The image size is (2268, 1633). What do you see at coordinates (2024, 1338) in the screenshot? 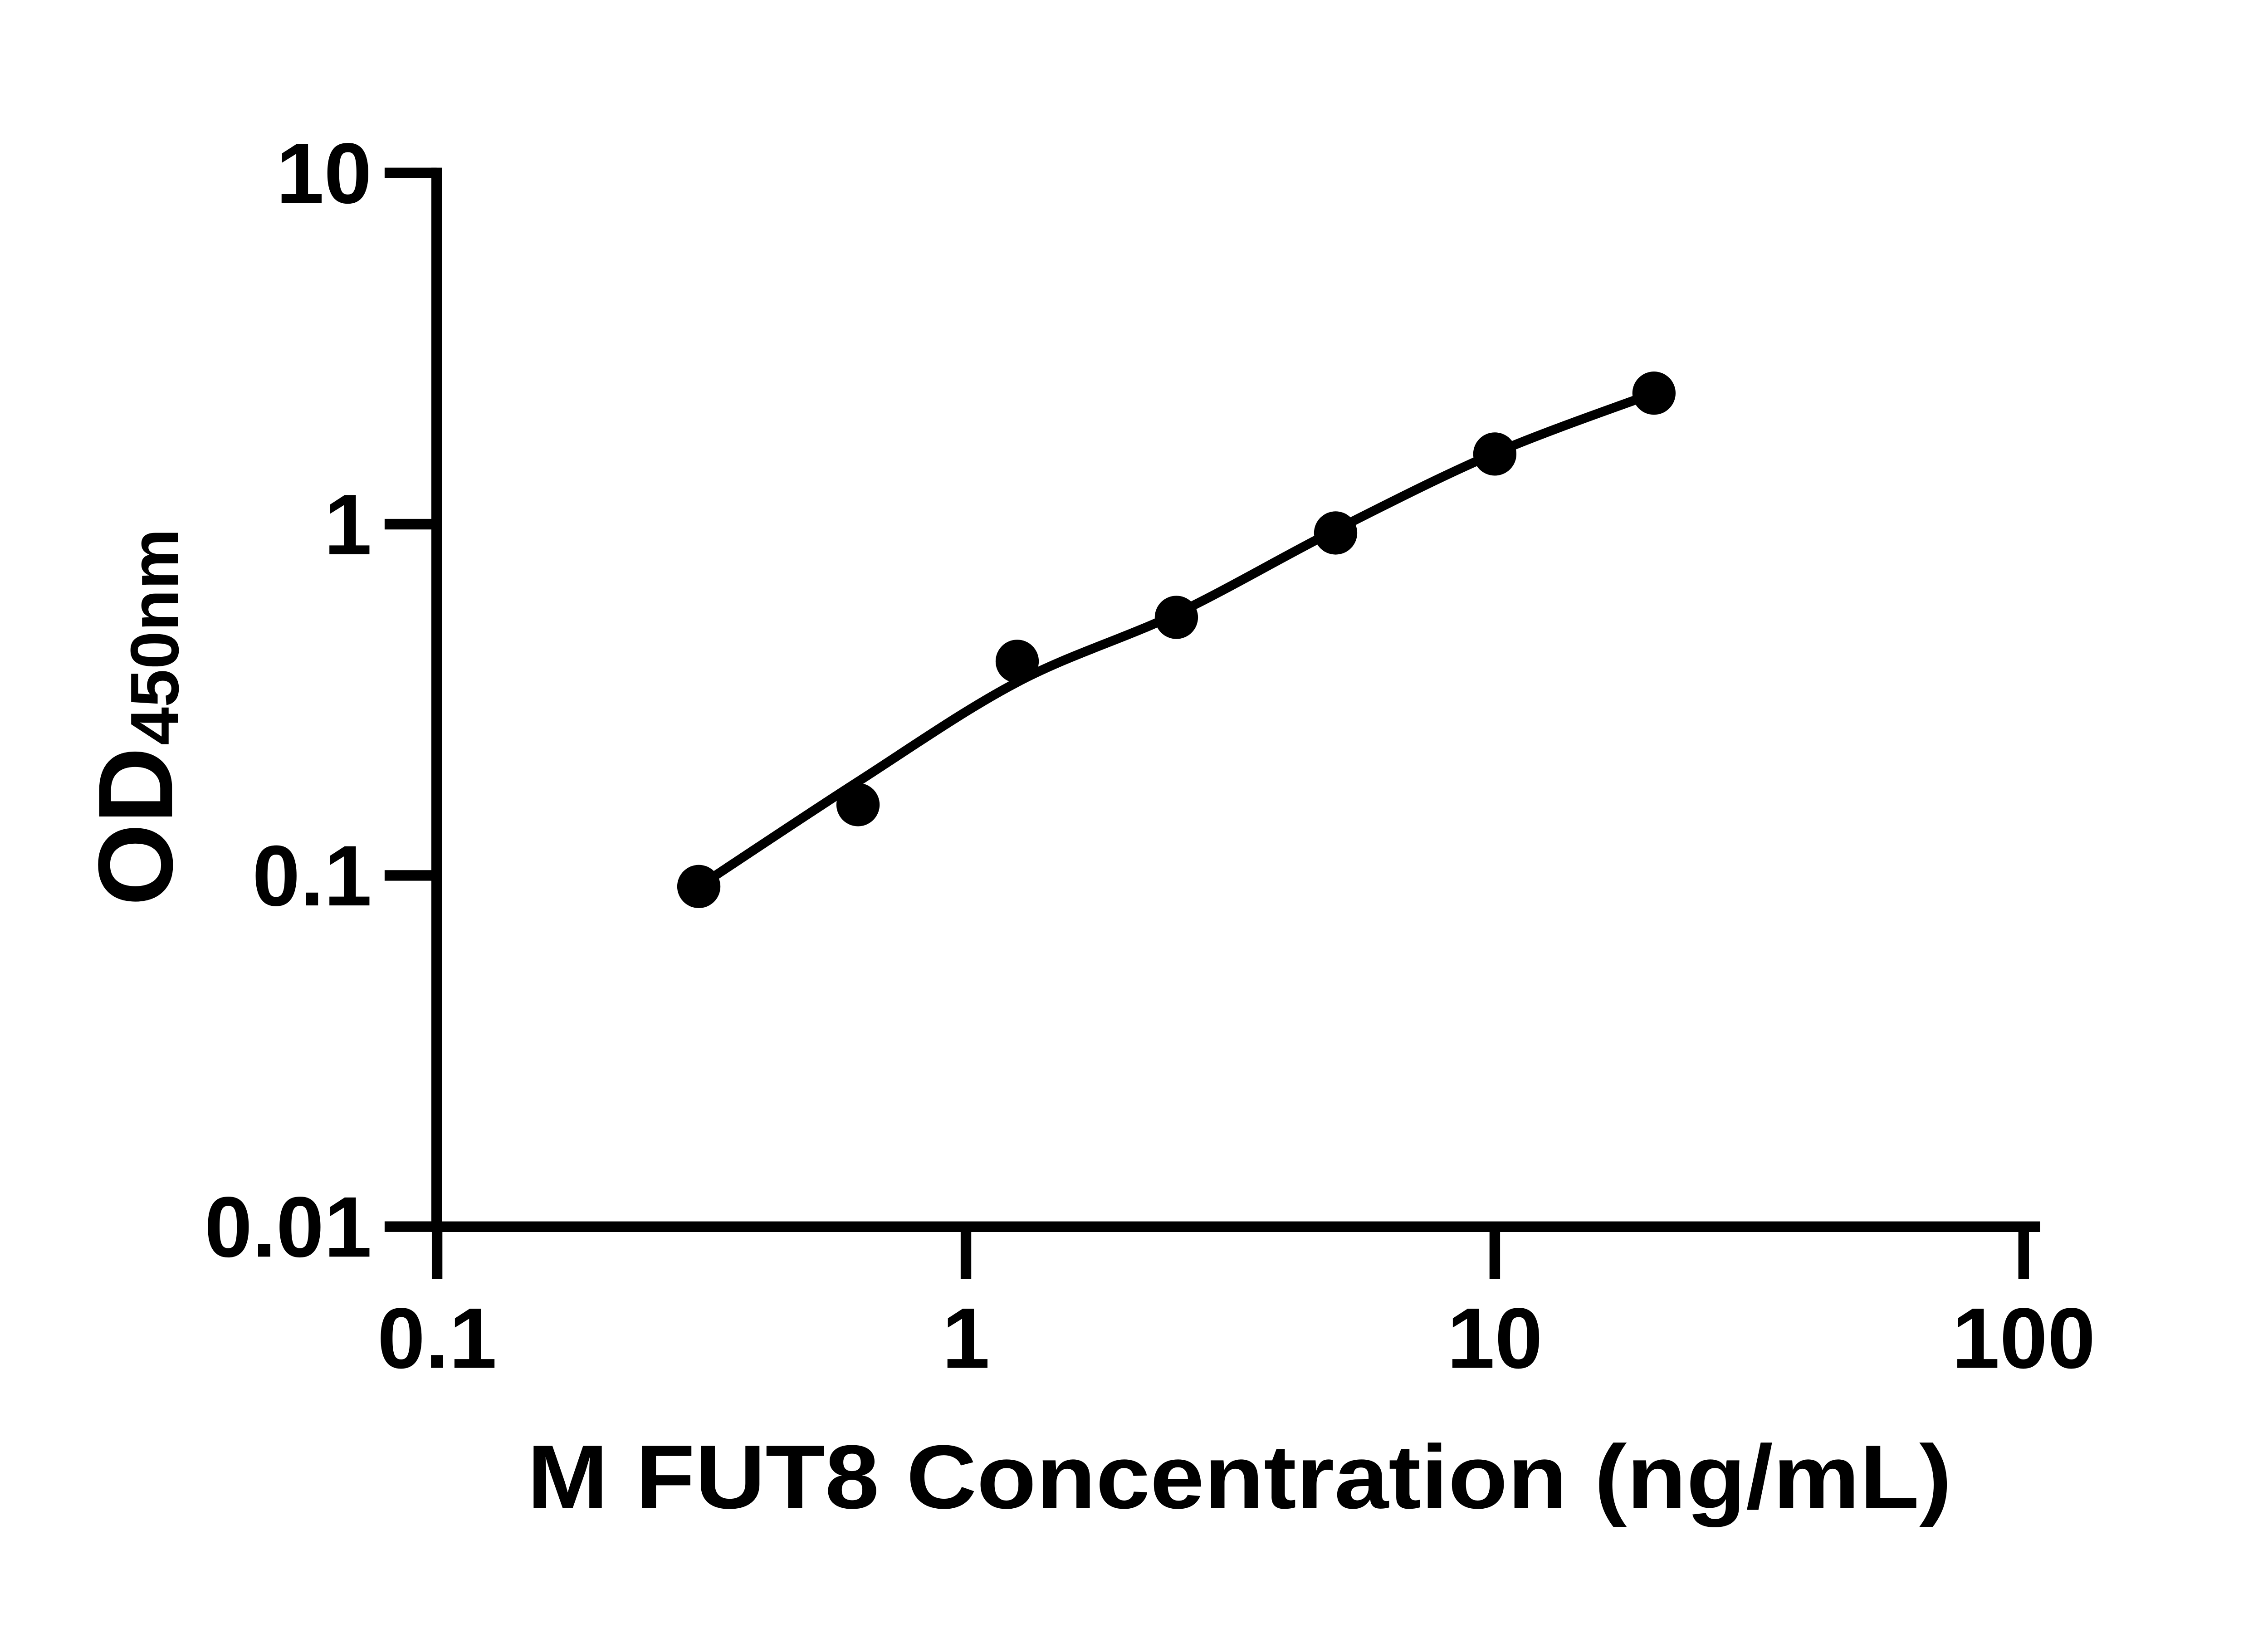
I see `x-tick-label: 100` at bounding box center [2024, 1338].